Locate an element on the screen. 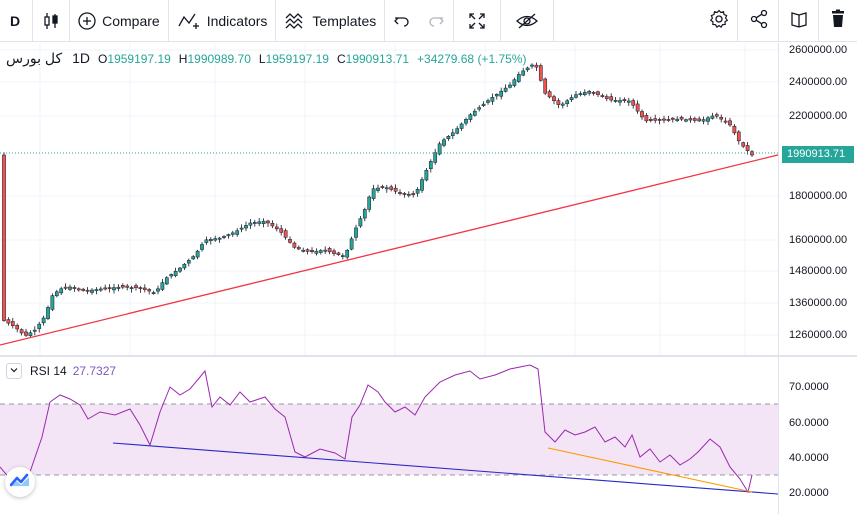  redo-button is located at coordinates (436, 21).